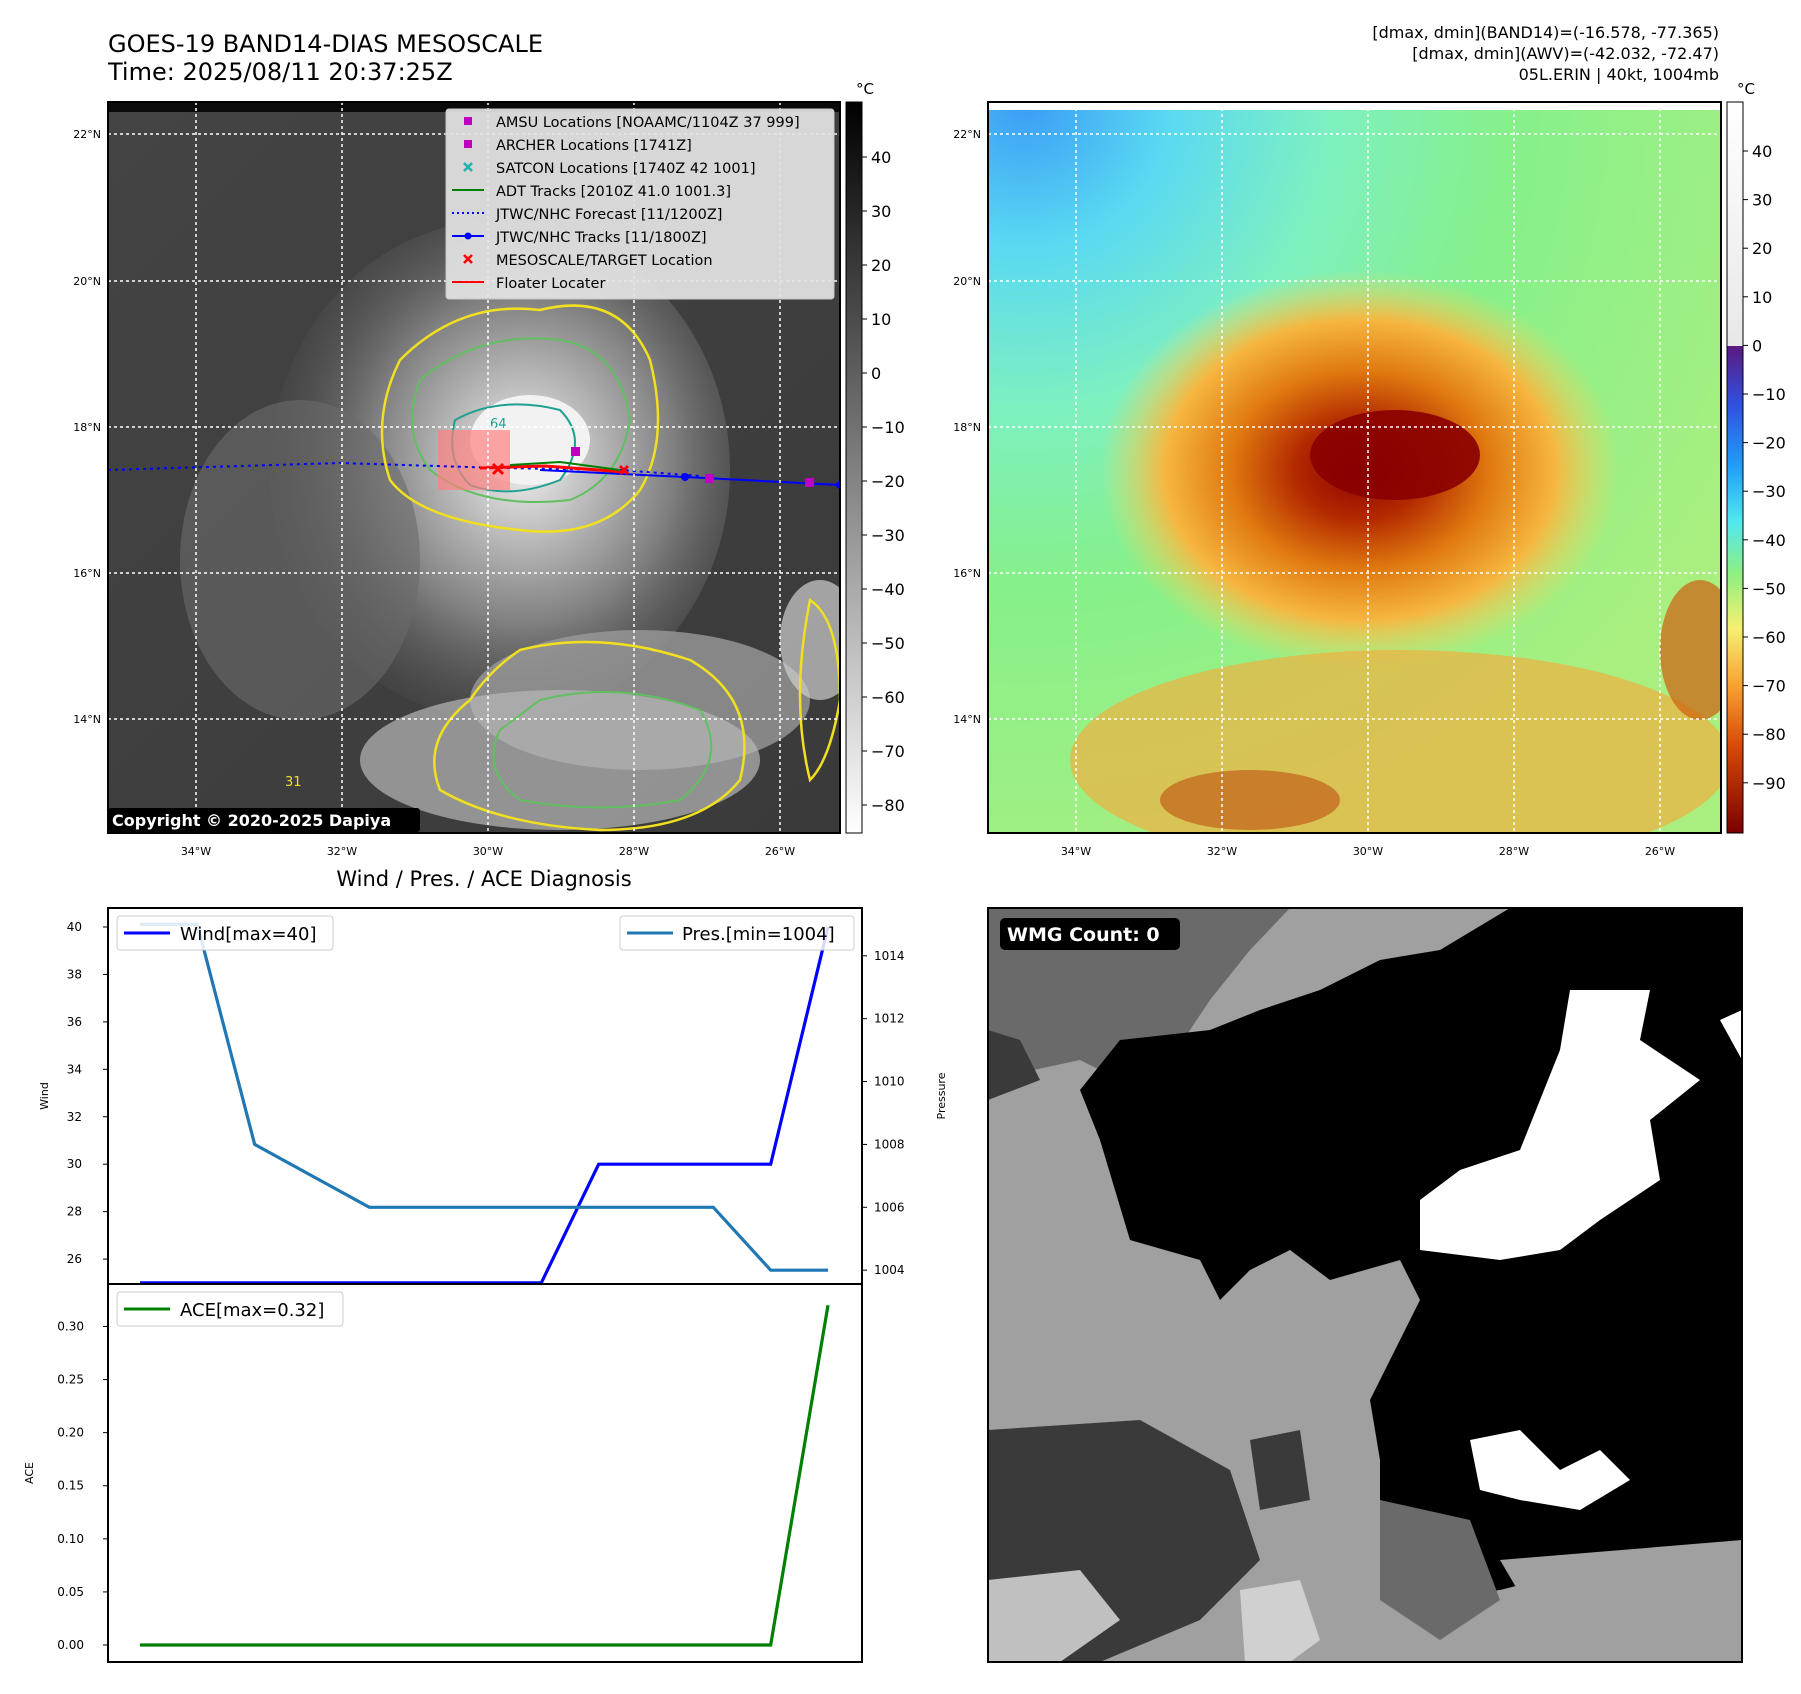 This screenshot has height=1694, width=1801. I want to click on legend-item: MESOSCALE/TARGET Location, so click(604, 261).